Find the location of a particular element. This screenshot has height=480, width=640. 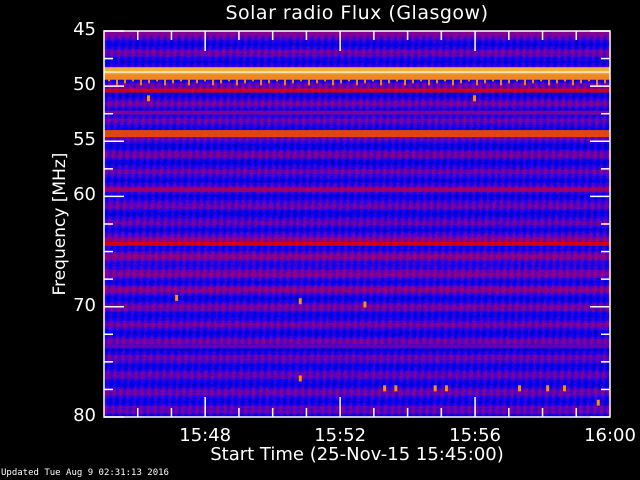

y-axis-label: Frequency [MHz] is located at coordinates (60, 224).